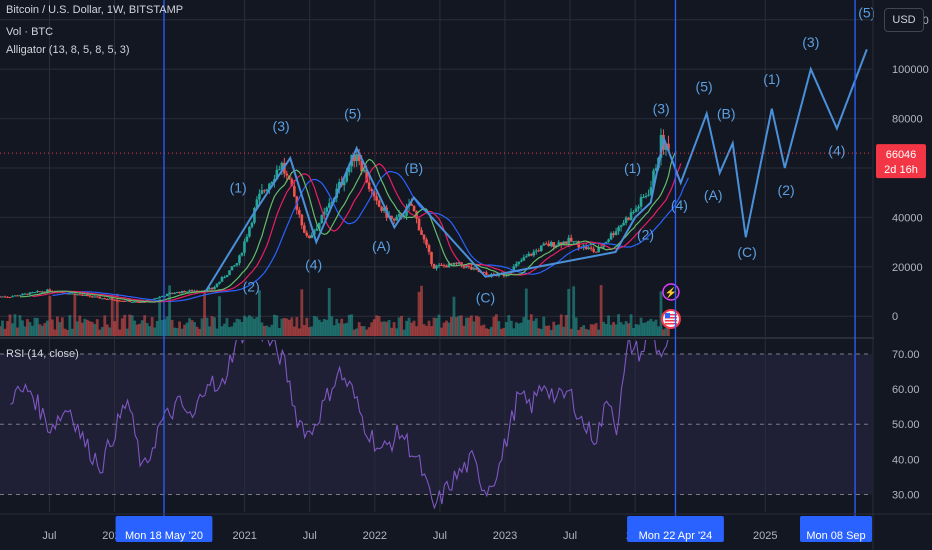 Image resolution: width=932 pixels, height=550 pixels. I want to click on symbol-title: Bitcoin / U.S. Dollar, 1W, BITSTAMP, so click(95, 10).